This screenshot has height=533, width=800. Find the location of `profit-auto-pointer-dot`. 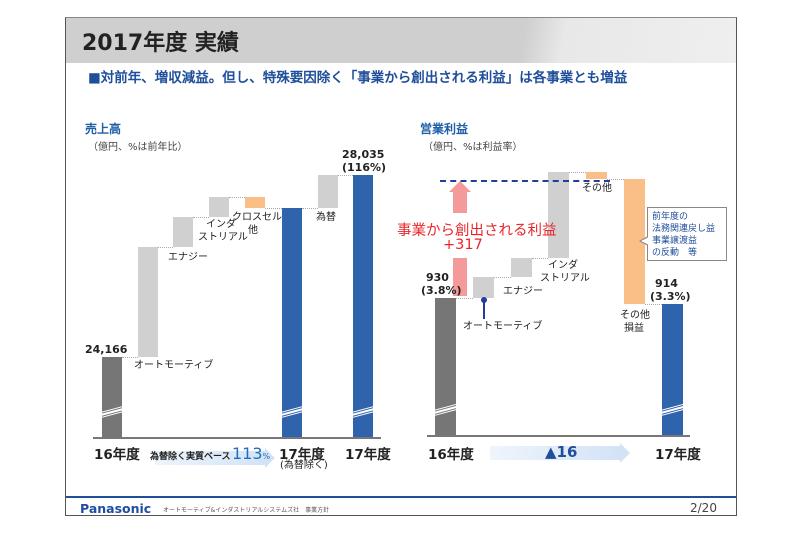

profit-auto-pointer-dot is located at coordinates (484, 300).